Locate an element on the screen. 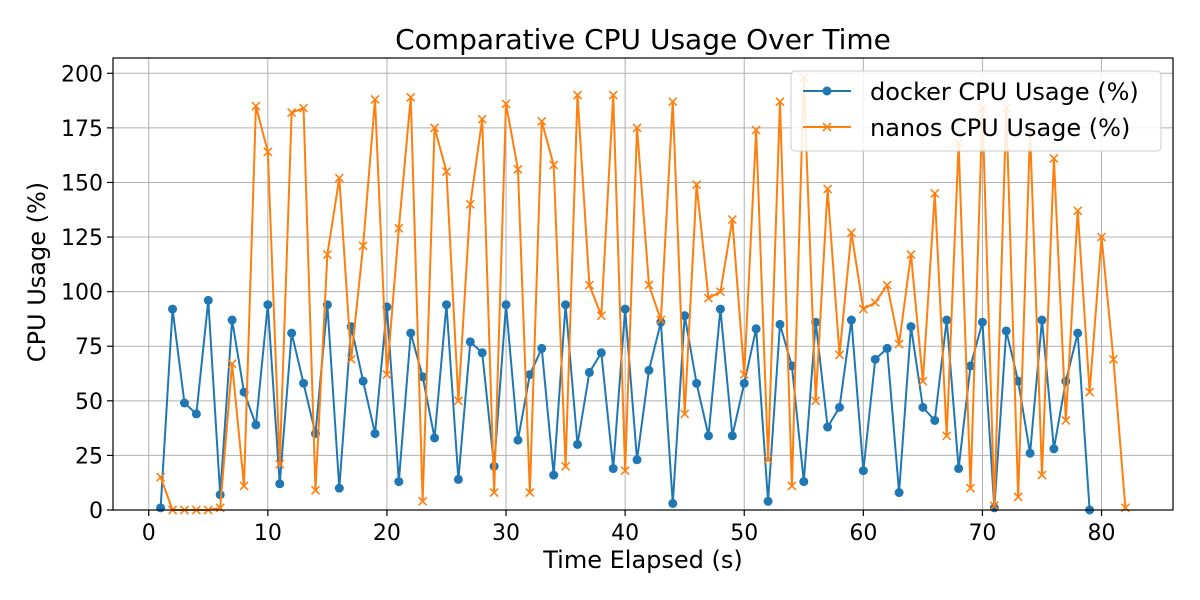  legend-box is located at coordinates (976, 111).